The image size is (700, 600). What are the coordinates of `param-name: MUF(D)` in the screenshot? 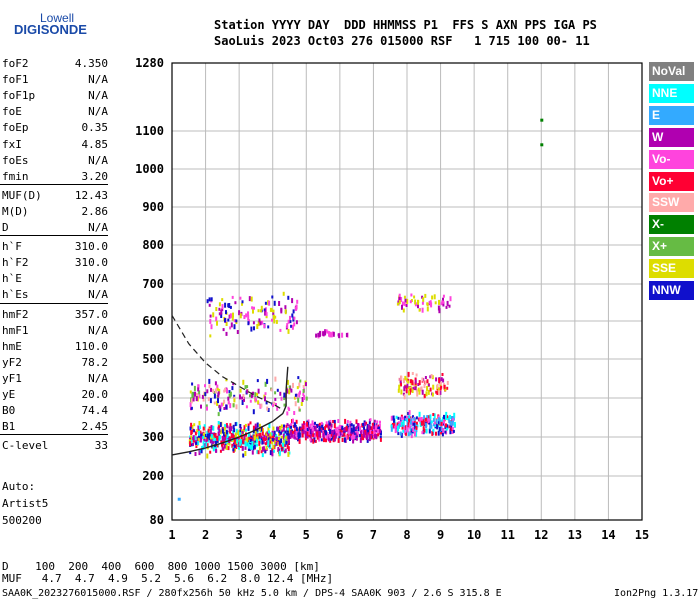 It's located at (22, 195).